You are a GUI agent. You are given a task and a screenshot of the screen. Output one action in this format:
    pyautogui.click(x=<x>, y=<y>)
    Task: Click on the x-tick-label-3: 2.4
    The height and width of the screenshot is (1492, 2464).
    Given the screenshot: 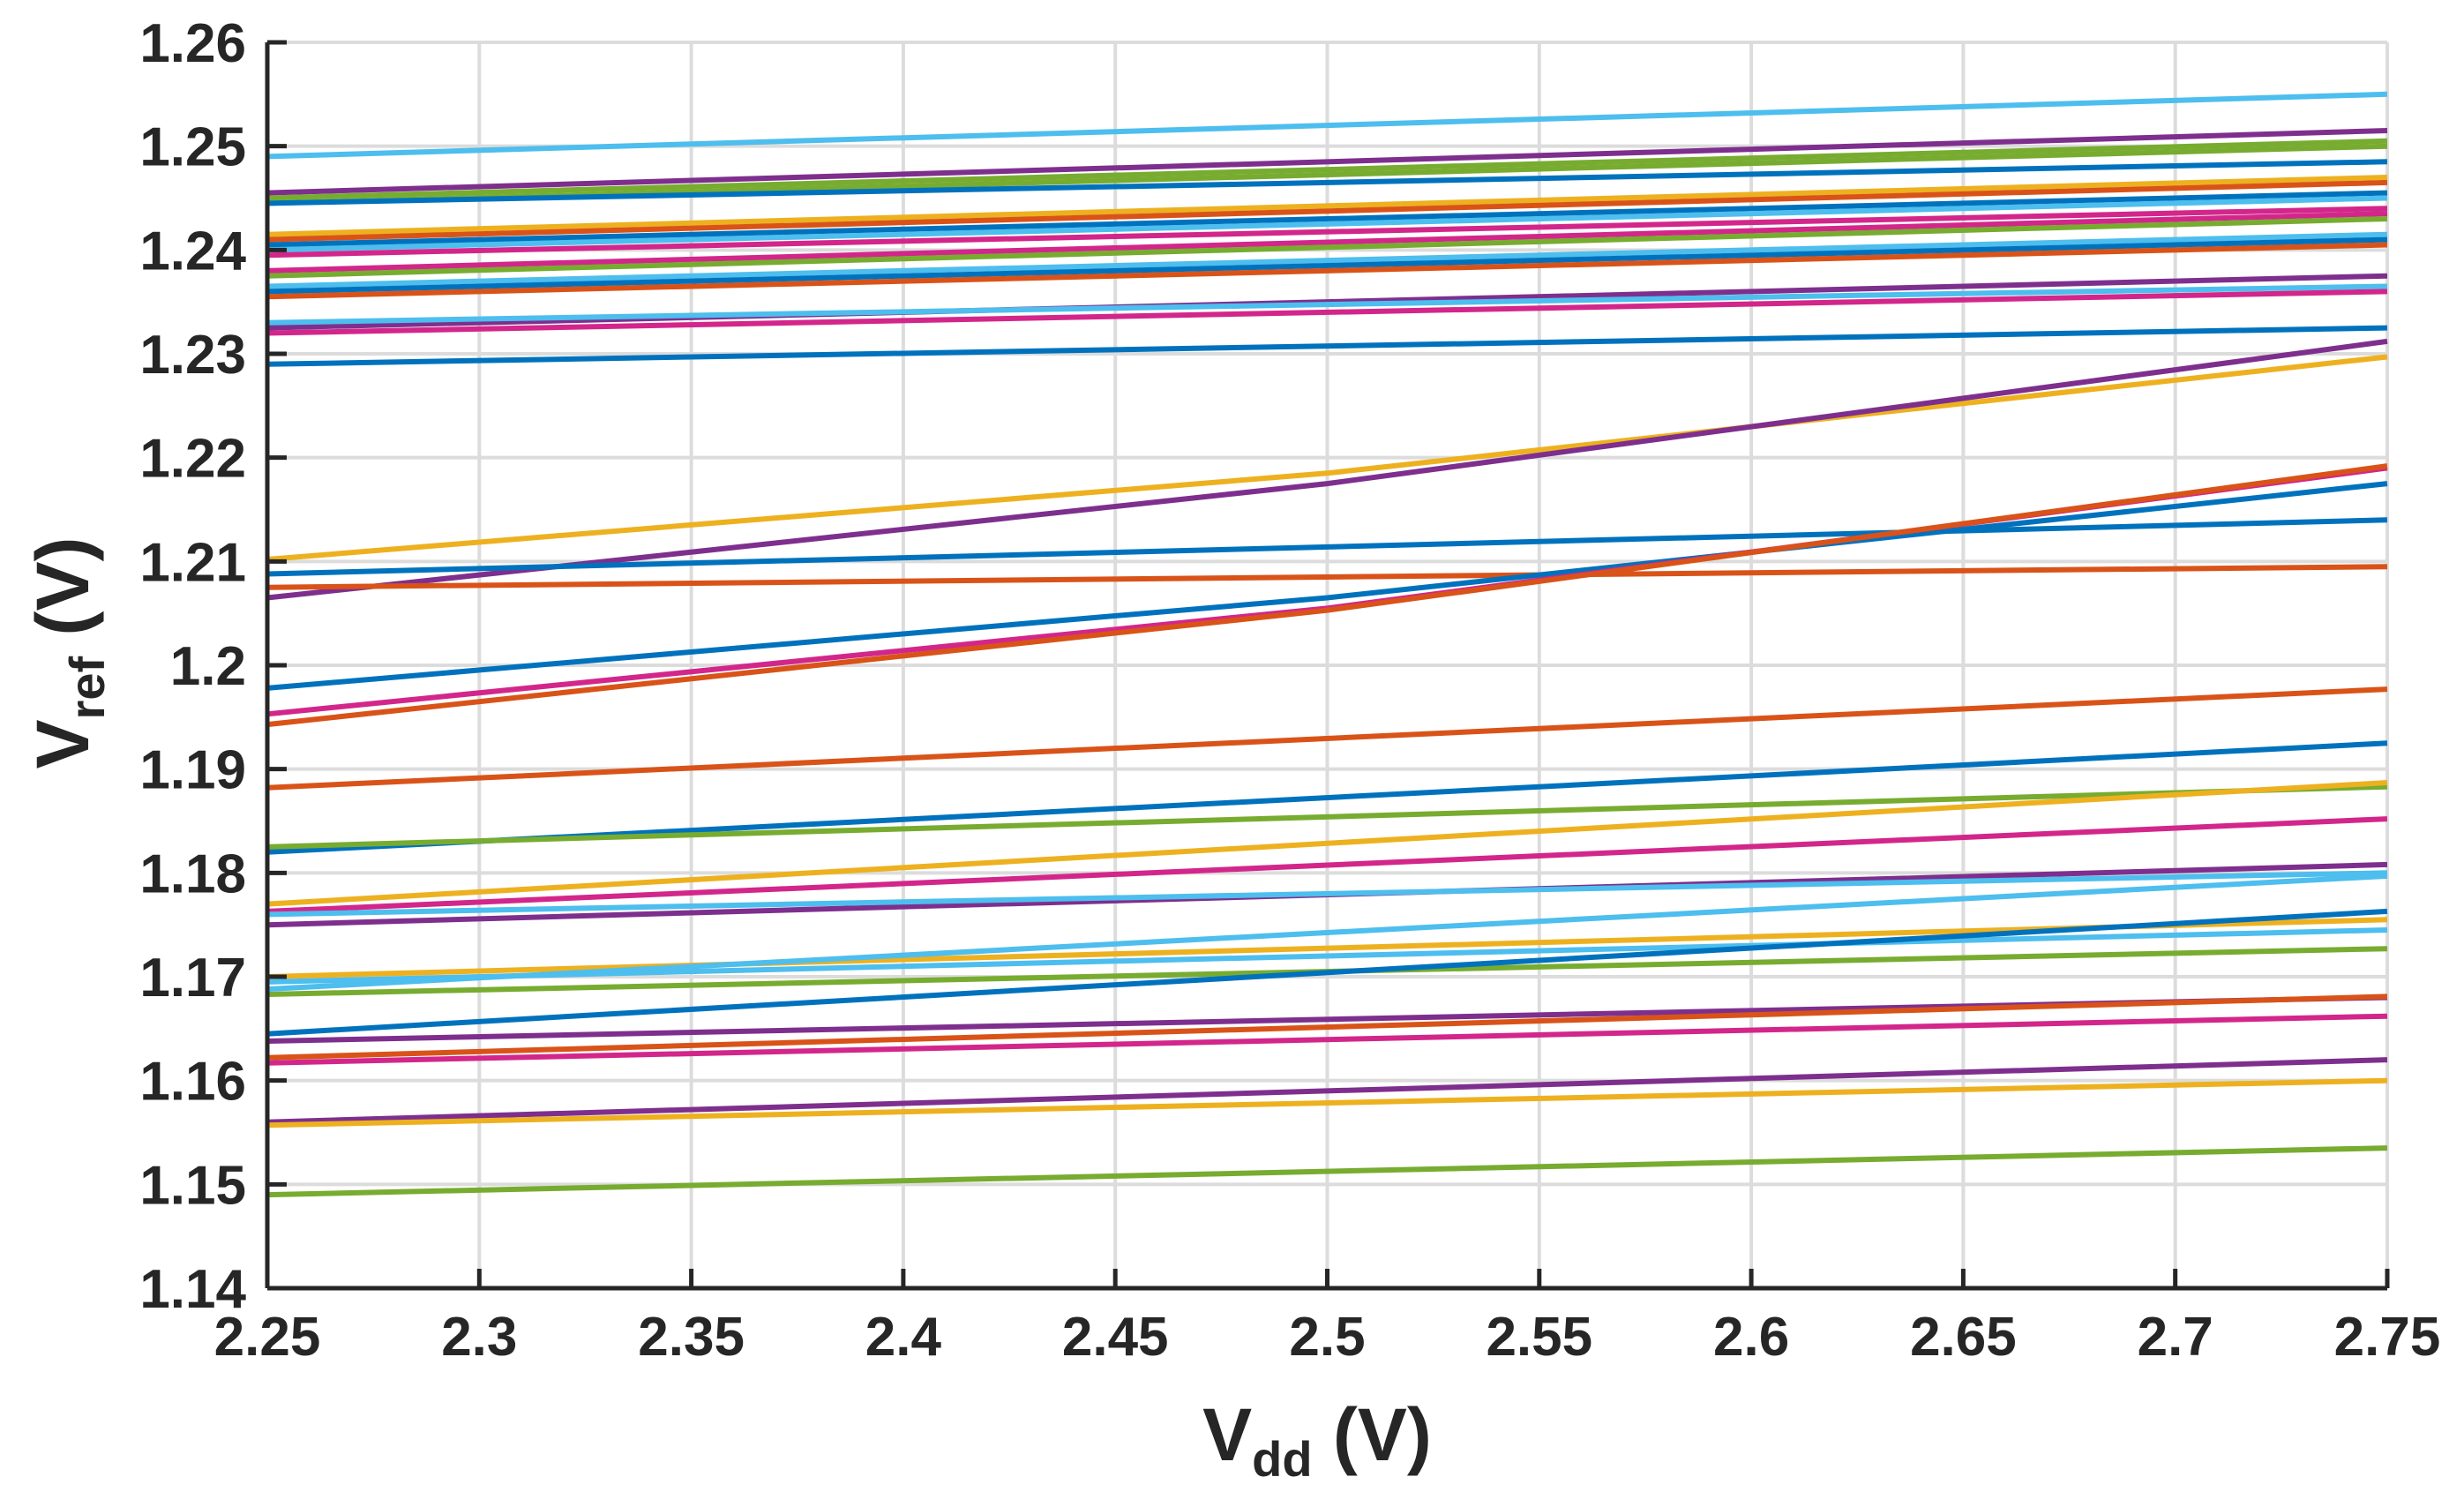 What is the action you would take?
    pyautogui.click(x=903, y=1337)
    